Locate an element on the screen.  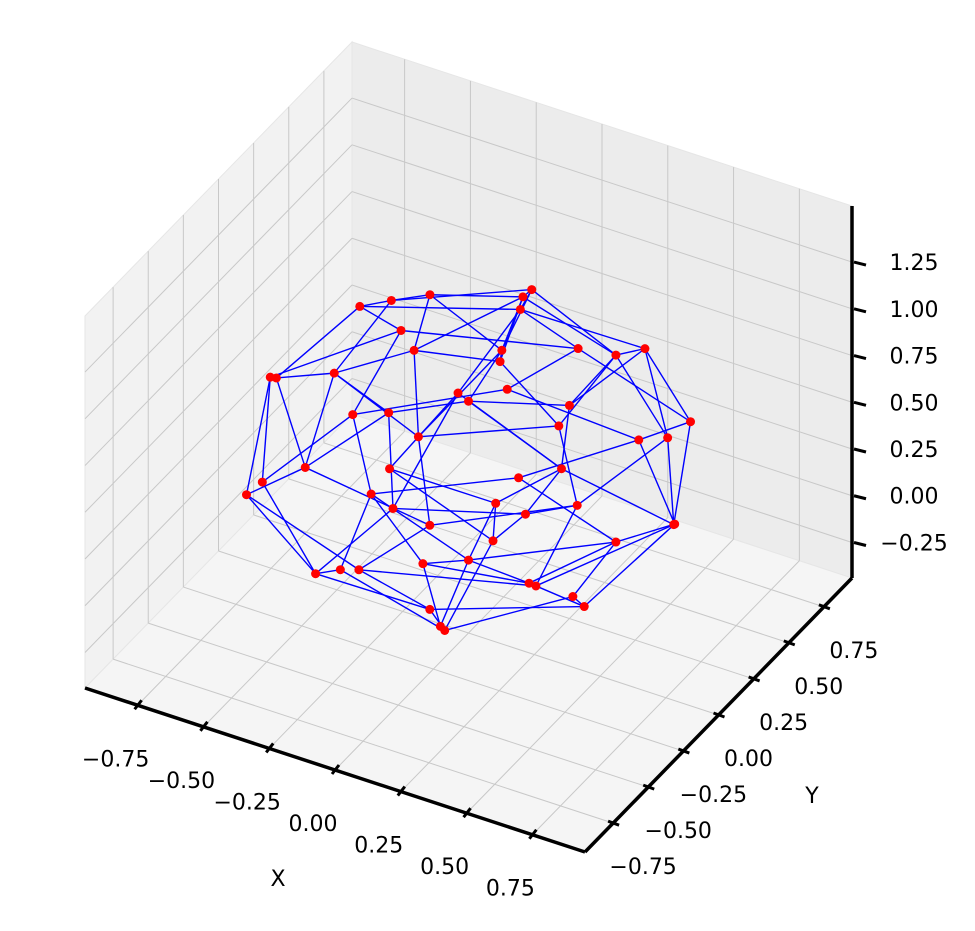
x-tick-label: −0.75 is located at coordinates (115, 759).